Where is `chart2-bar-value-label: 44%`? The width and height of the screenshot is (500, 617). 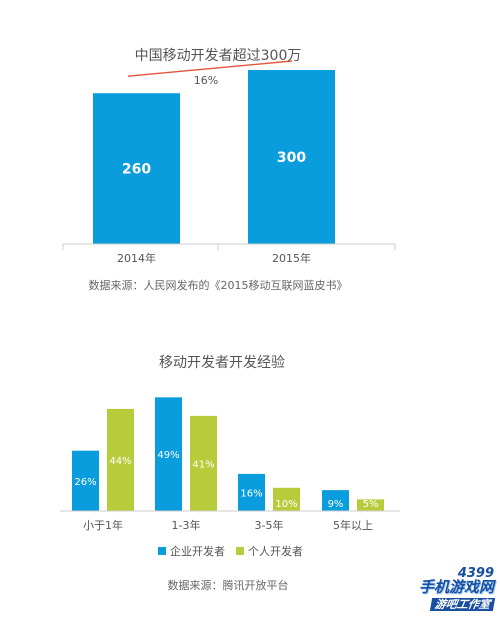 chart2-bar-value-label: 44% is located at coordinates (120, 461).